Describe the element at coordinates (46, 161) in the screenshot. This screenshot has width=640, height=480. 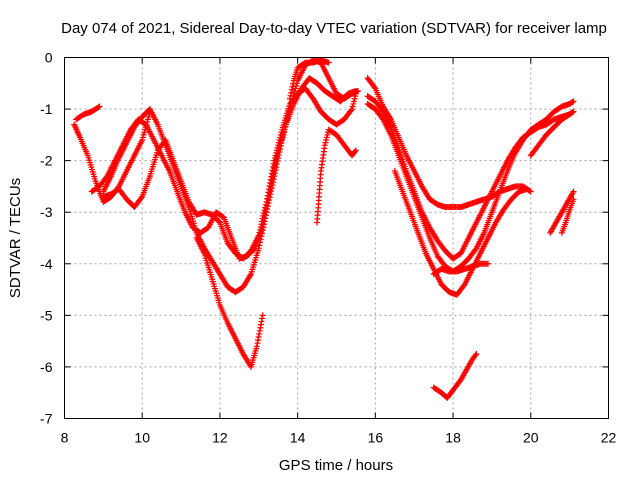
I see `y-tick-label: -2` at that location.